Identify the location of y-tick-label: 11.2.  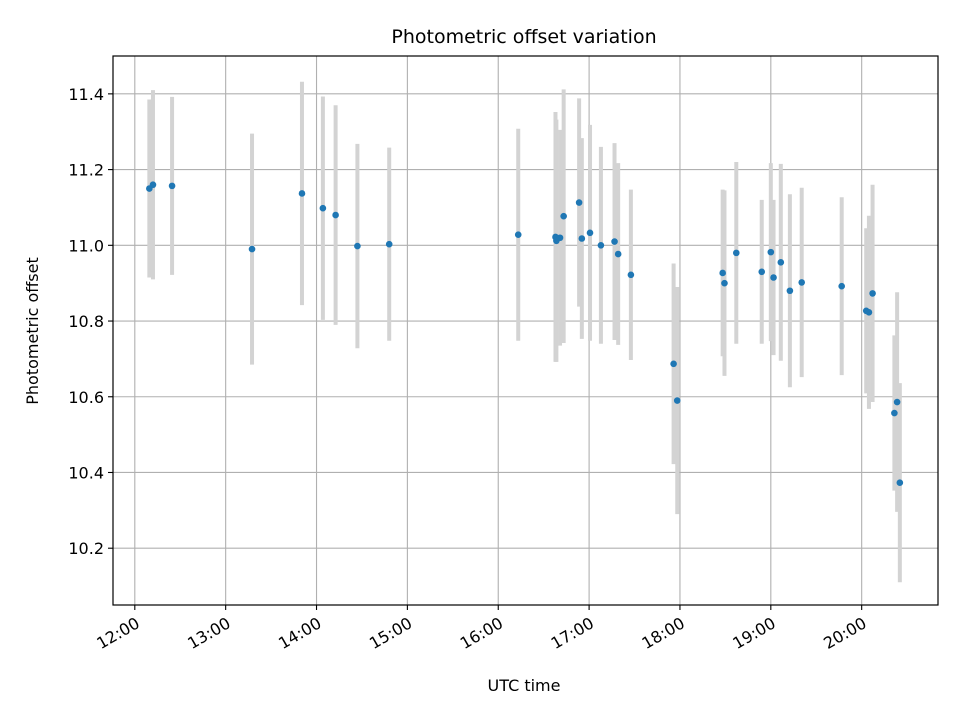
(86, 170).